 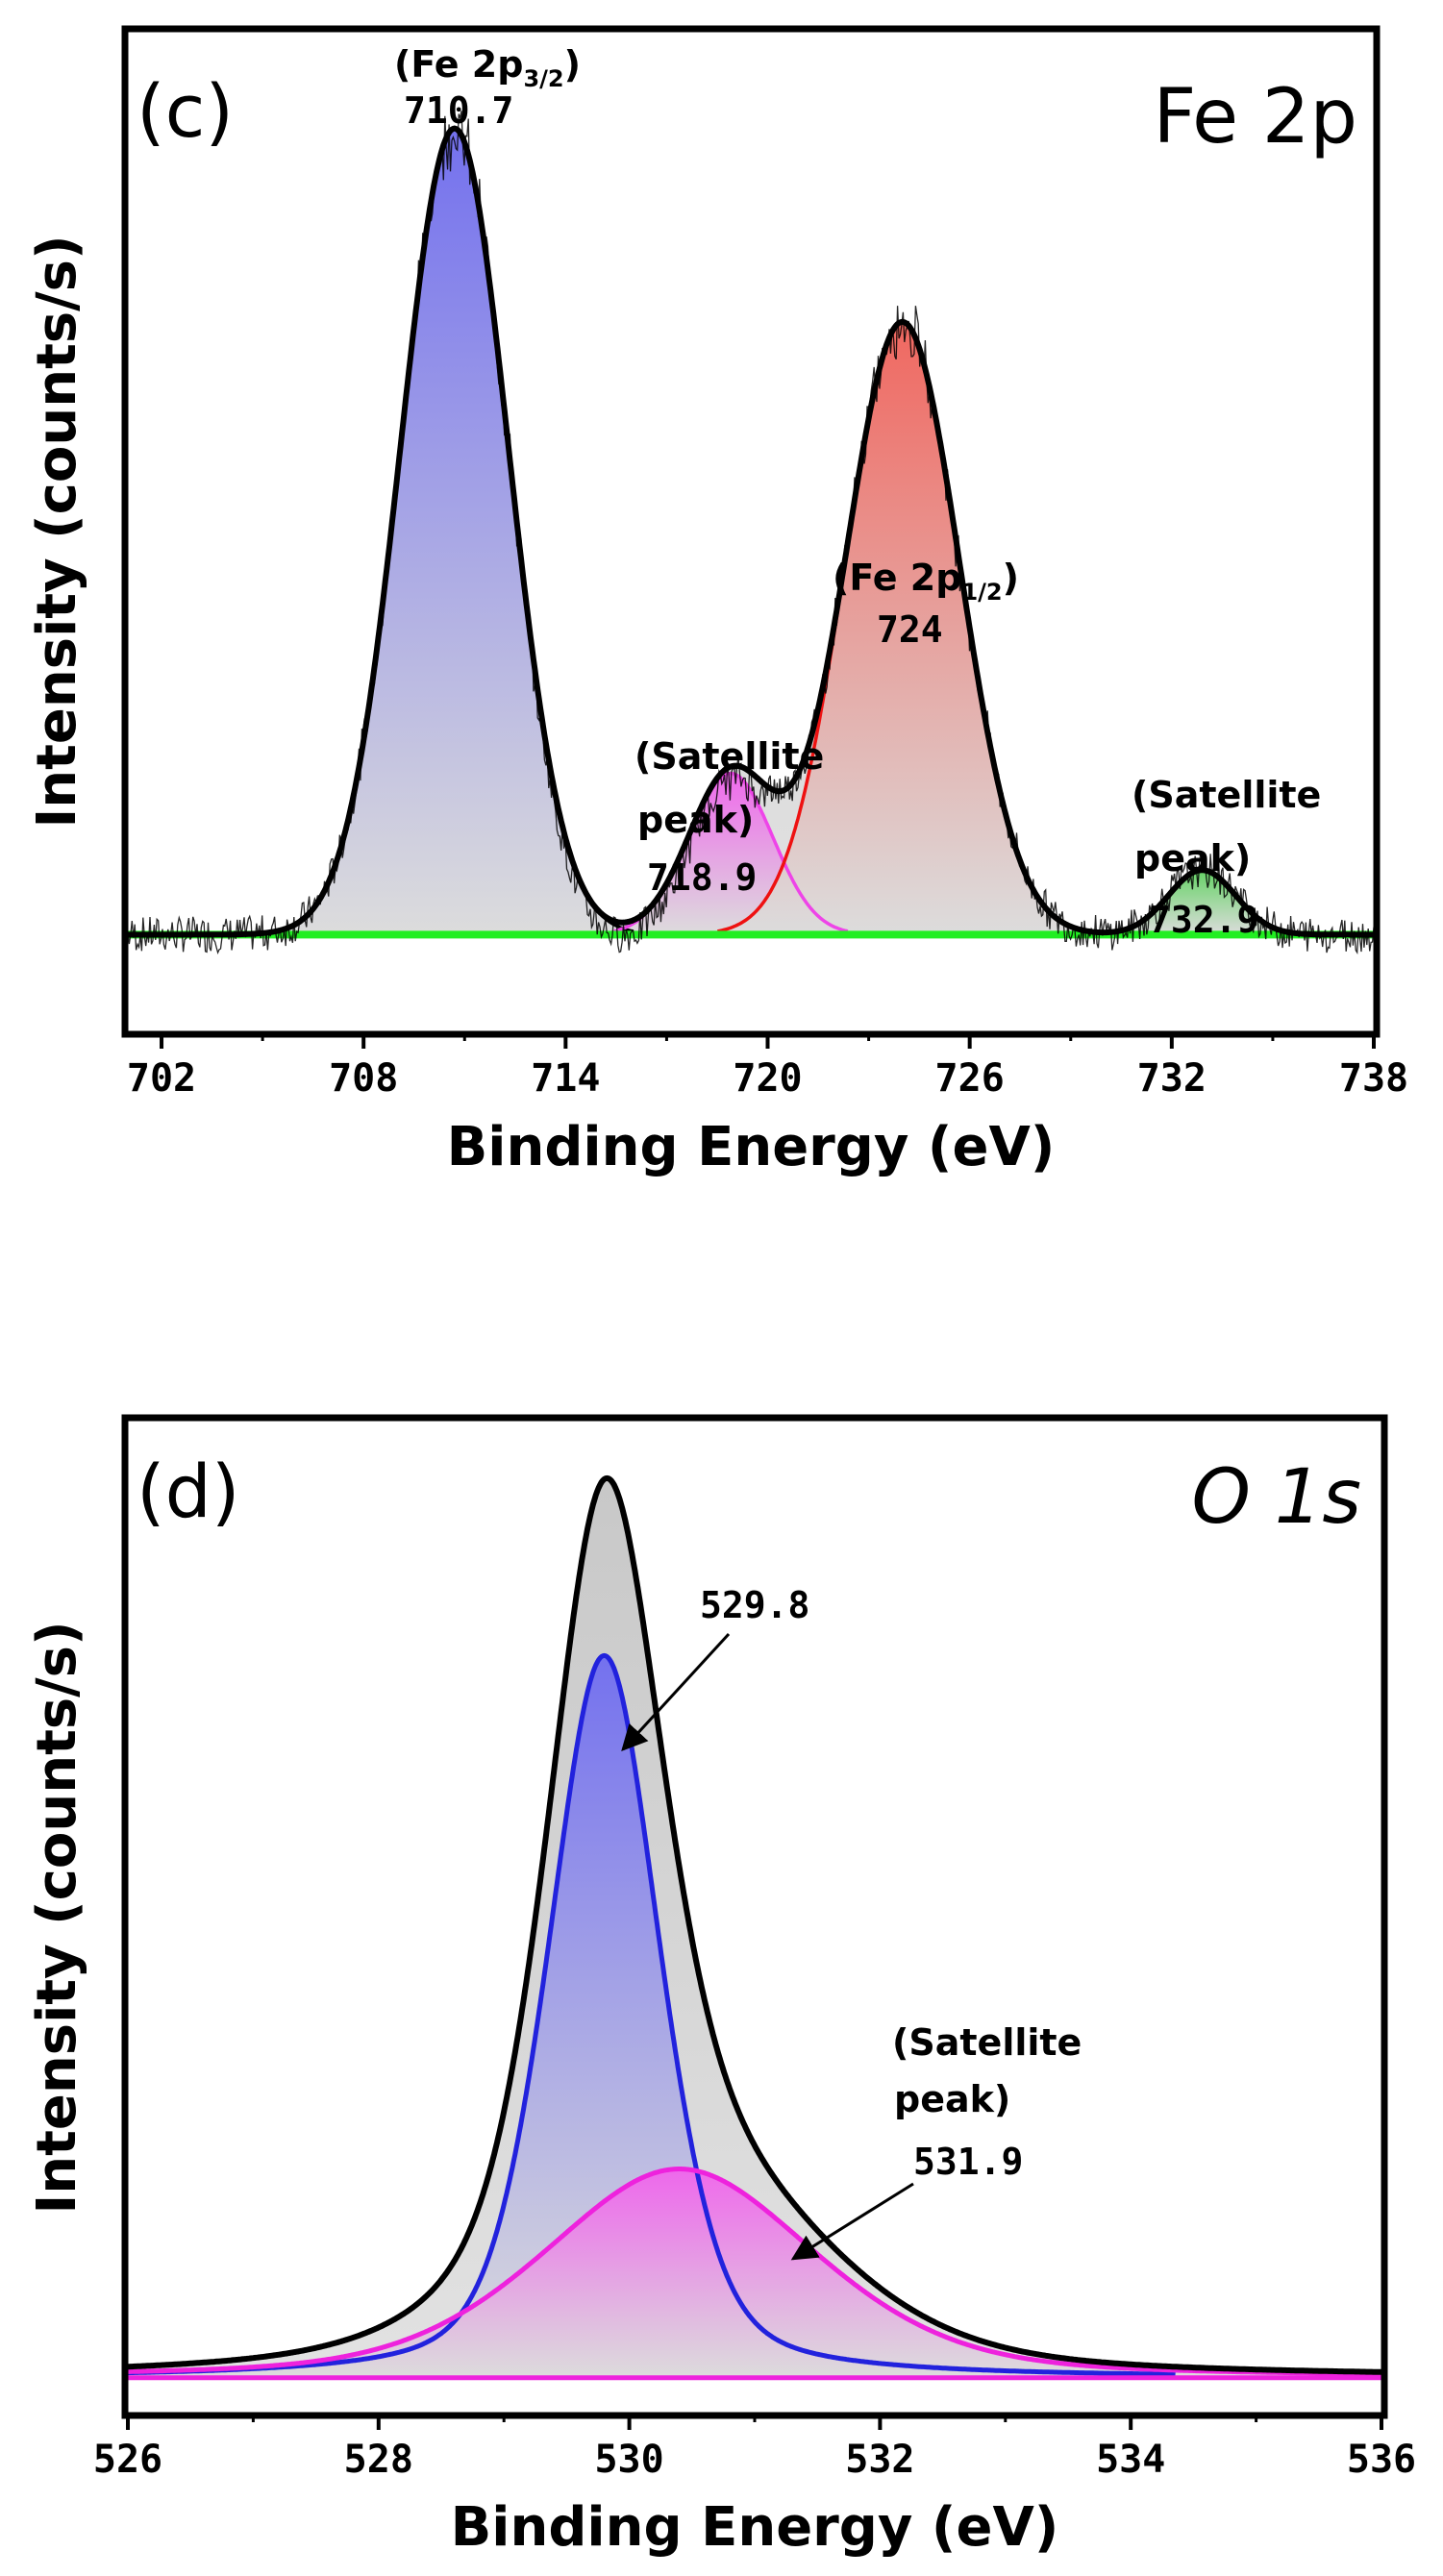 What do you see at coordinates (729, 756) in the screenshot?
I see `fe-sat1-label-line1: (Satellite` at bounding box center [729, 756].